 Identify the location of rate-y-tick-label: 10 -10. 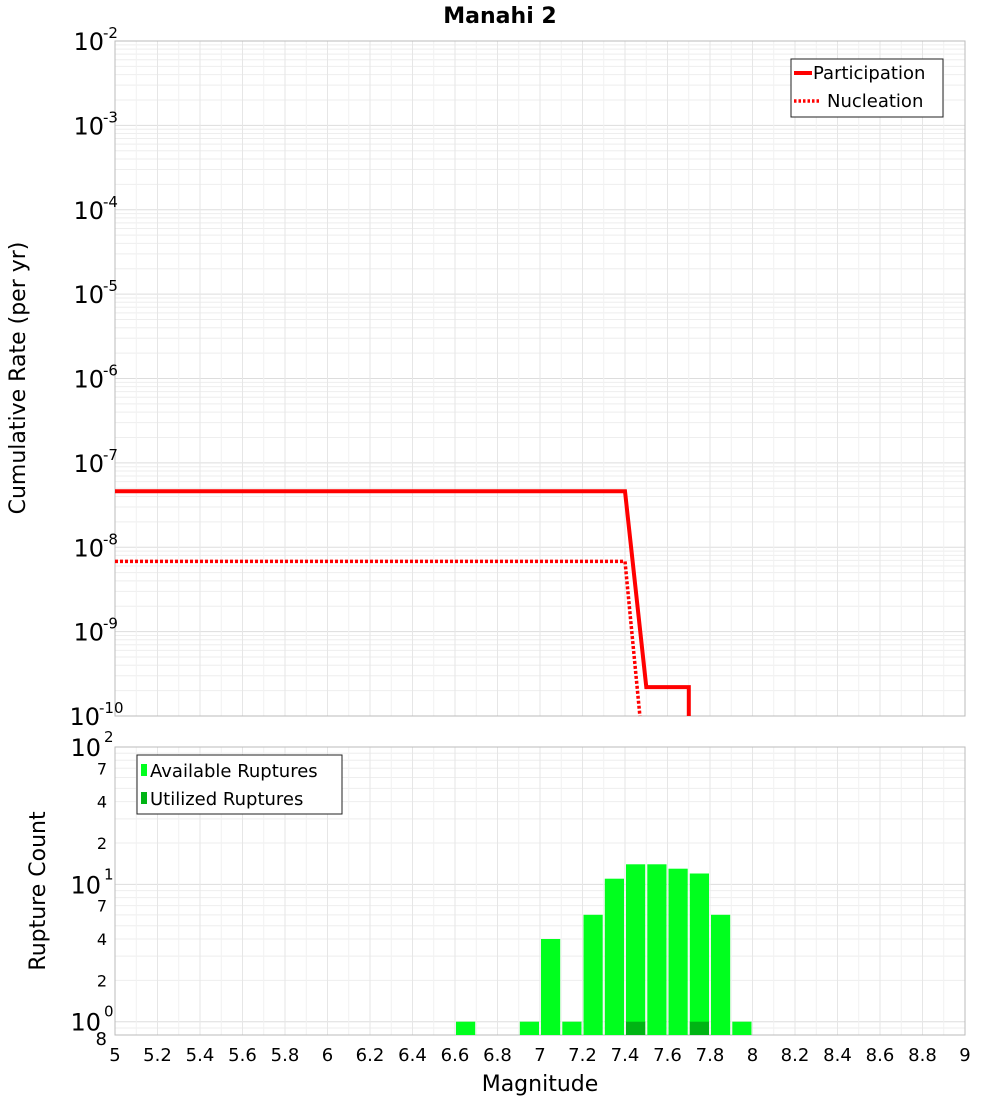
(96, 715).